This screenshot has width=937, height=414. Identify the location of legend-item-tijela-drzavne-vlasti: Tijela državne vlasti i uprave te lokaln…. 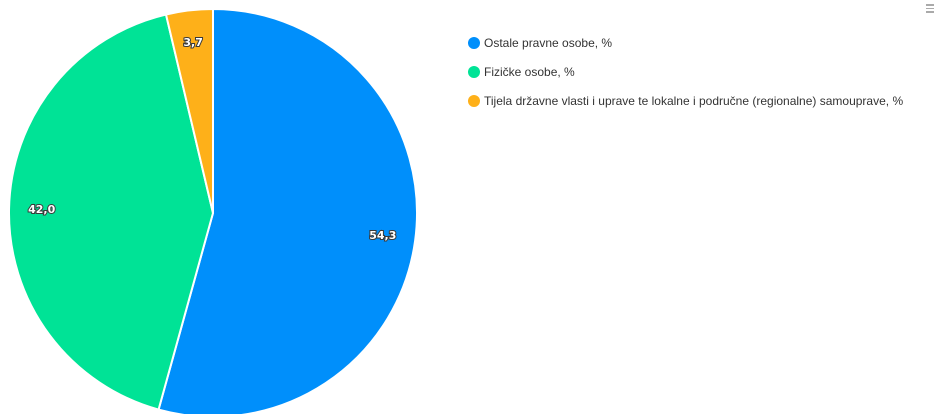
(685, 100).